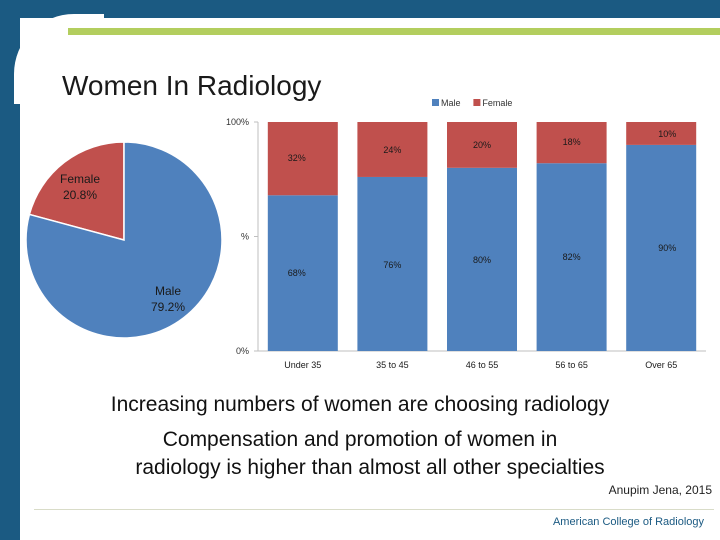 Image resolution: width=720 pixels, height=540 pixels. I want to click on bar-female-label-1: 24%, so click(392, 150).